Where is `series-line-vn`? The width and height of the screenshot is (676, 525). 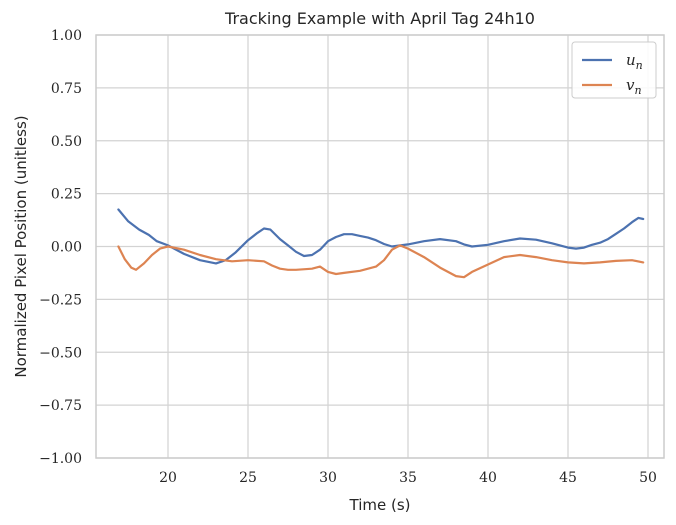 series-line-vn is located at coordinates (381, 261).